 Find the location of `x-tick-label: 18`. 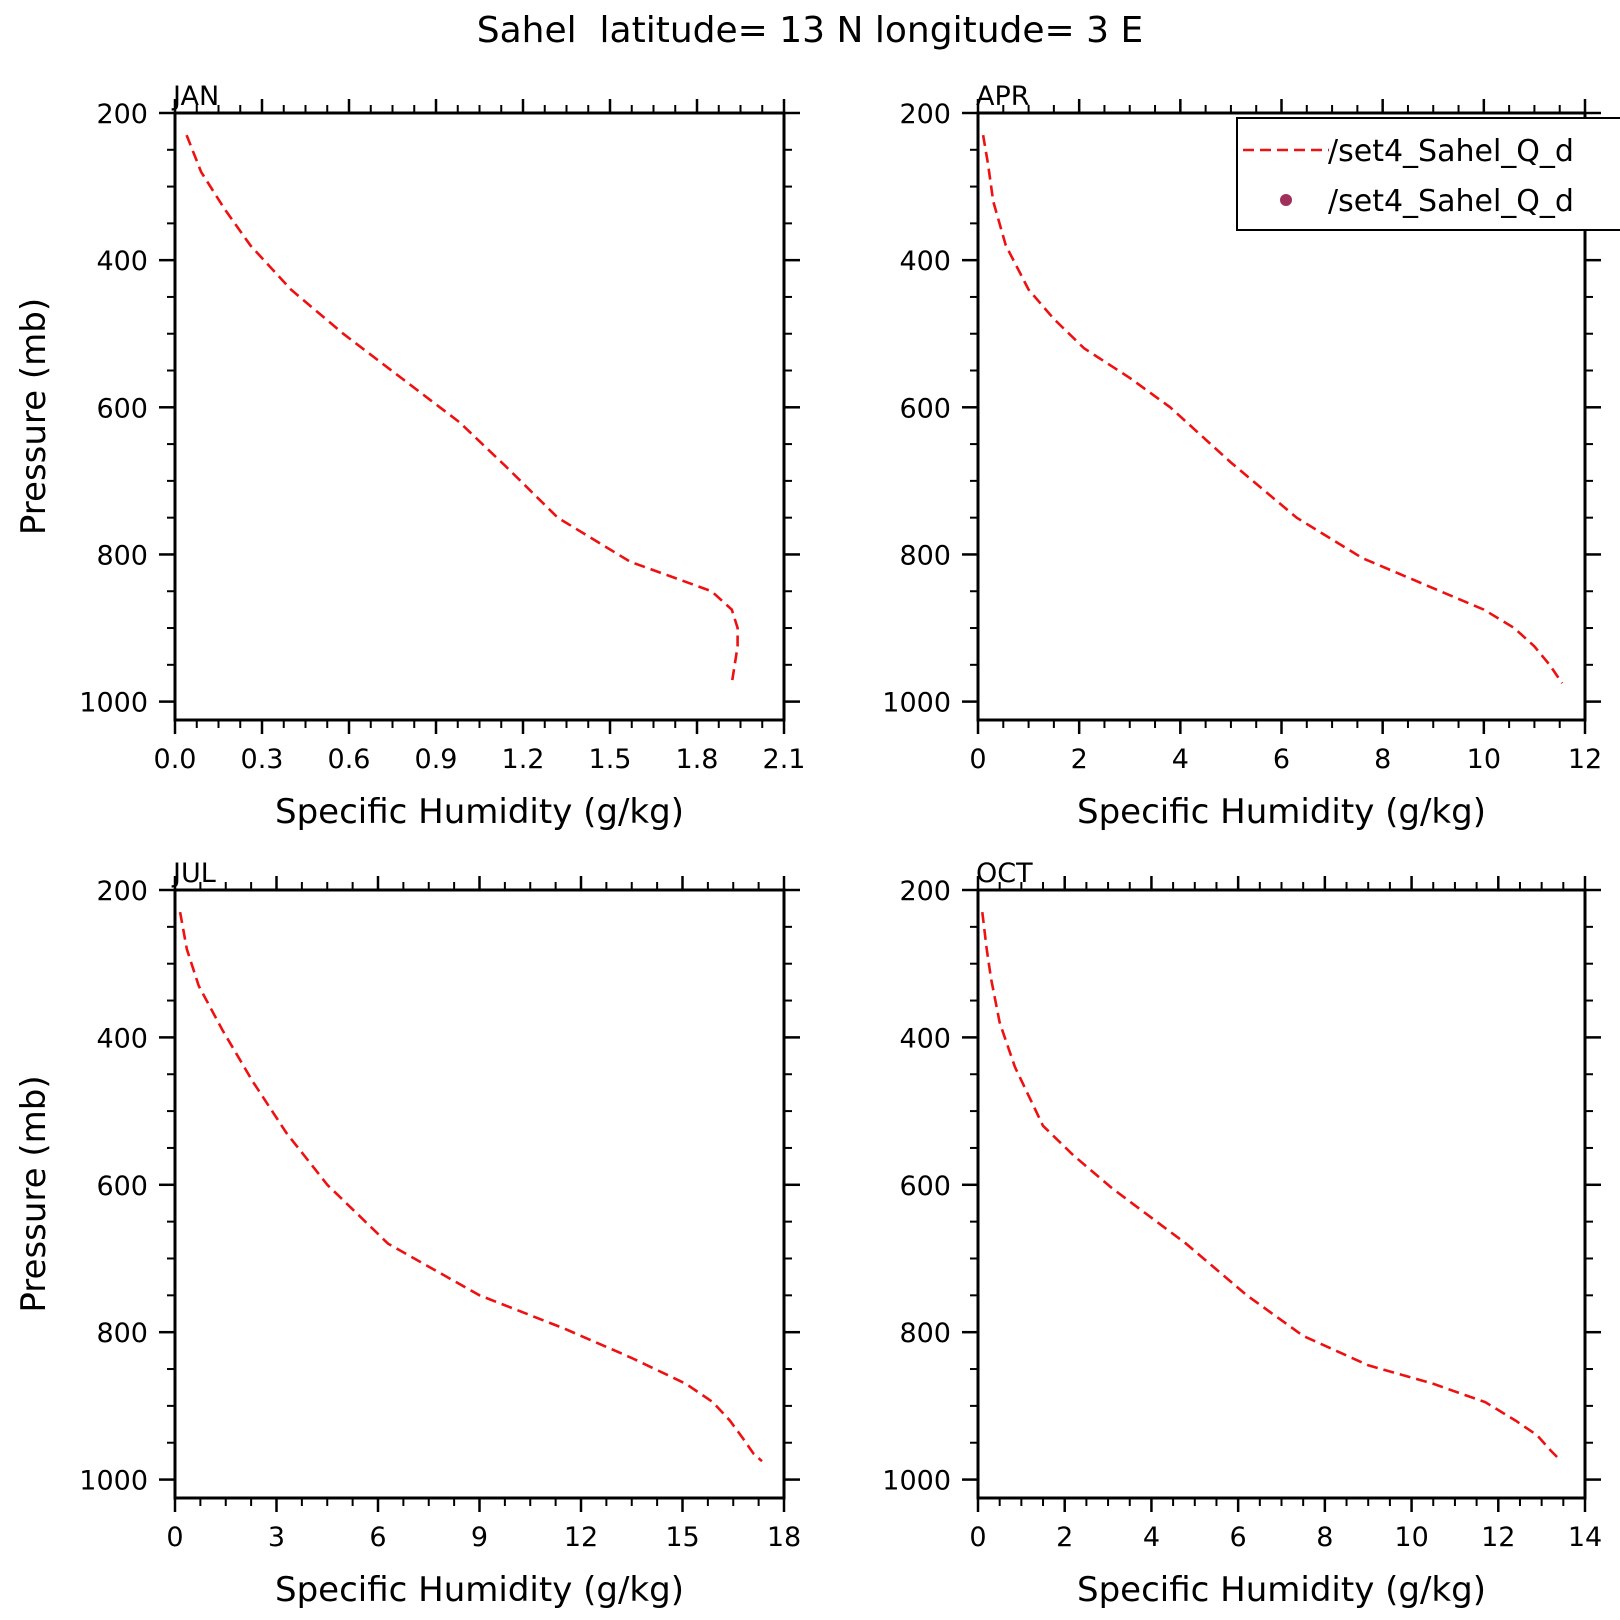

x-tick-label: 18 is located at coordinates (784, 1537).